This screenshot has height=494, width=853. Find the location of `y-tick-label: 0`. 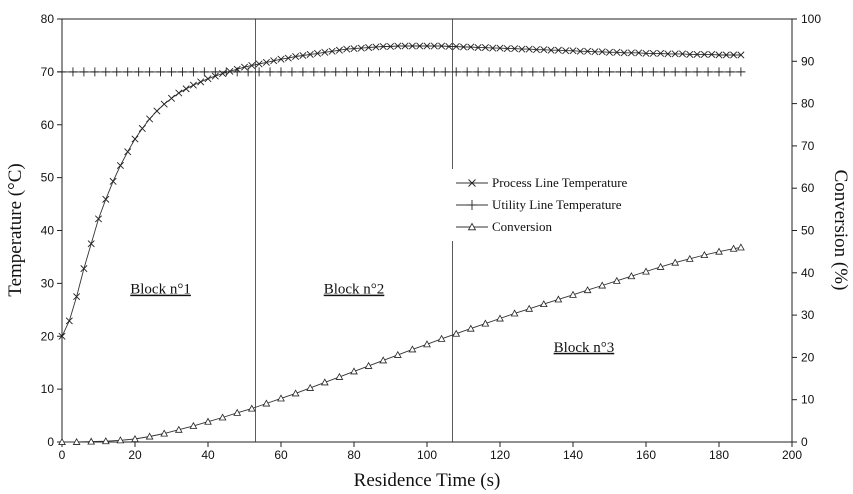

y-tick-label: 0 is located at coordinates (50, 442).